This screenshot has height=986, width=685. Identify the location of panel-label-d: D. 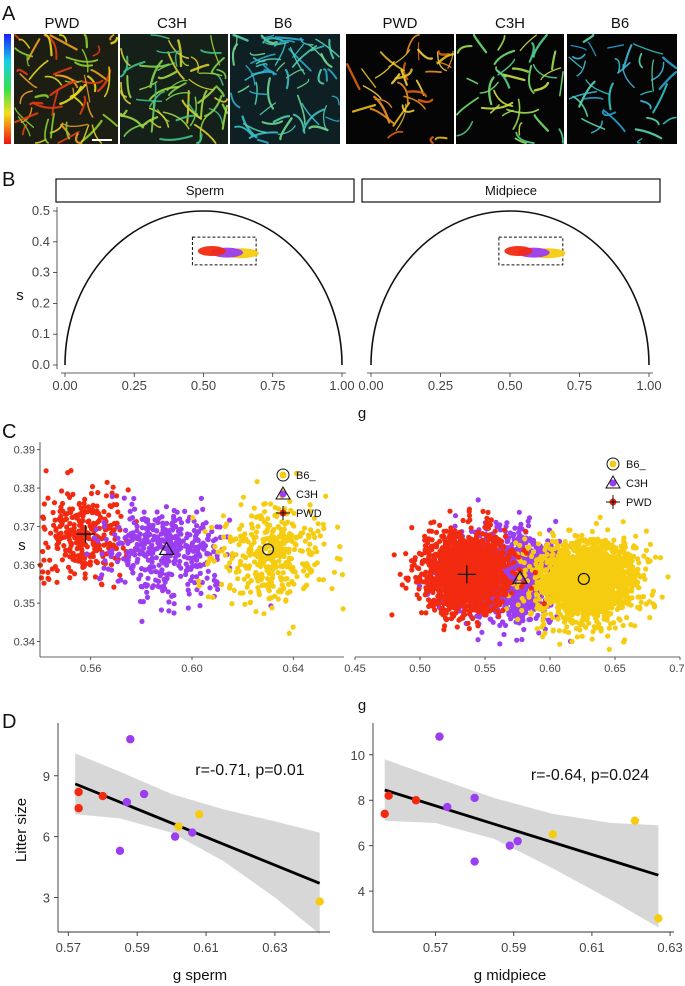
(9, 722).